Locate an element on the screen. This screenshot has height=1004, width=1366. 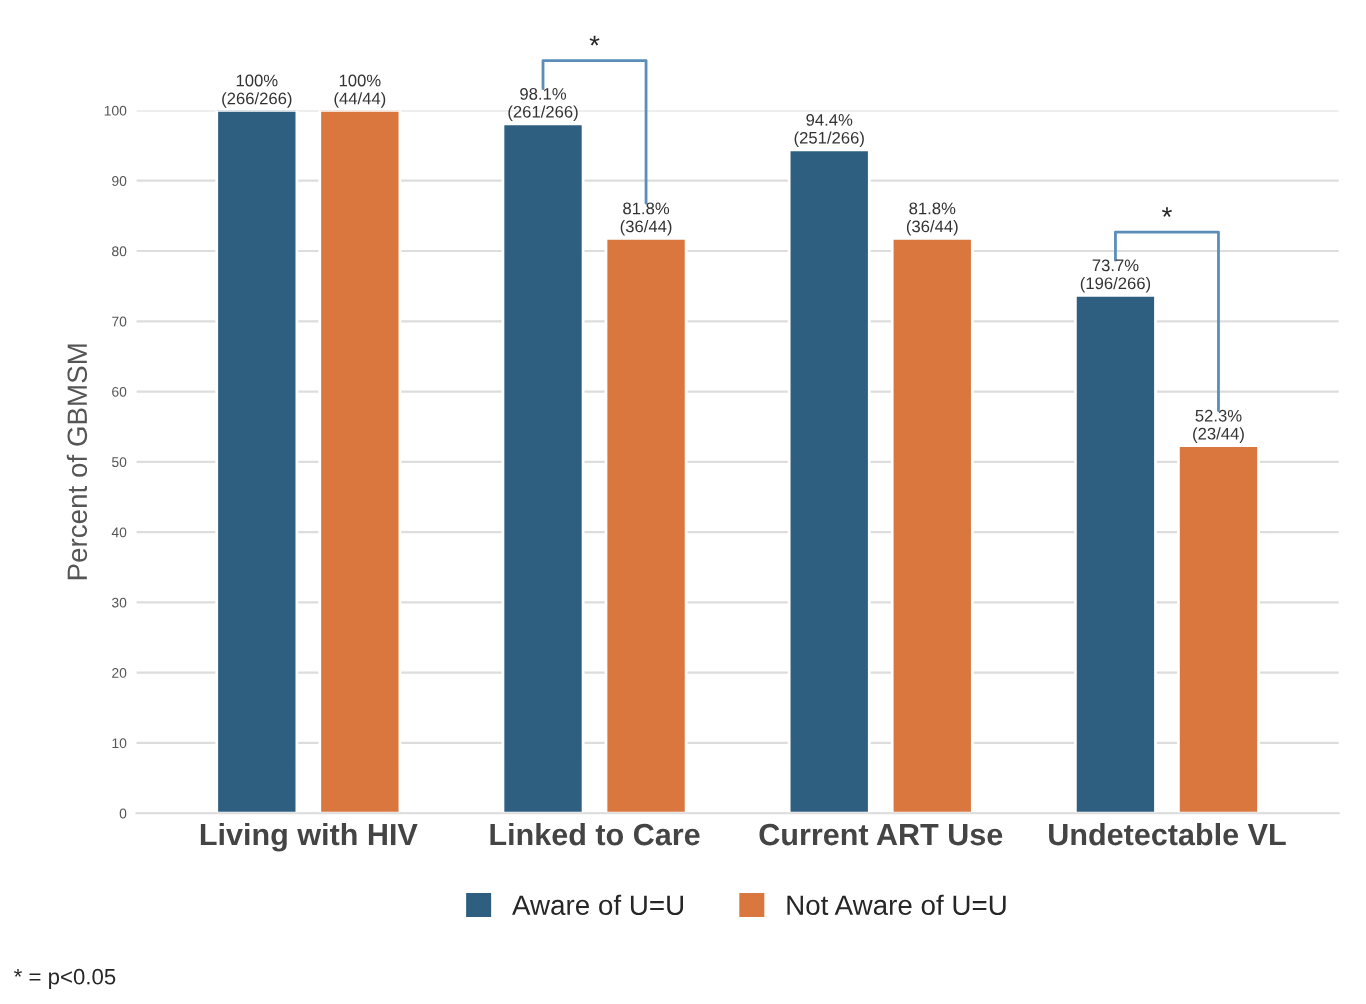
data-label: 98.1% (261/266) is located at coordinates (543, 104).